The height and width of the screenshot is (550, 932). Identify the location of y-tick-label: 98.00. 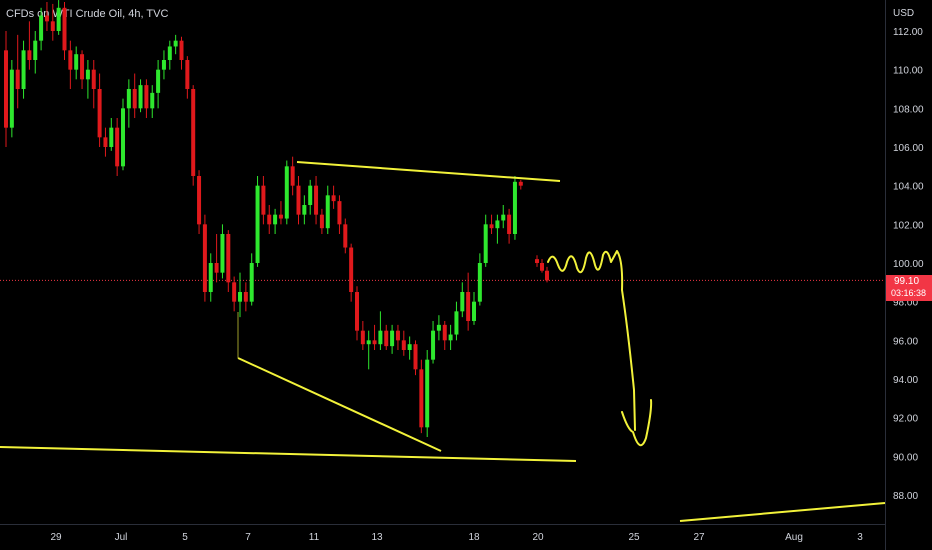
(905, 303).